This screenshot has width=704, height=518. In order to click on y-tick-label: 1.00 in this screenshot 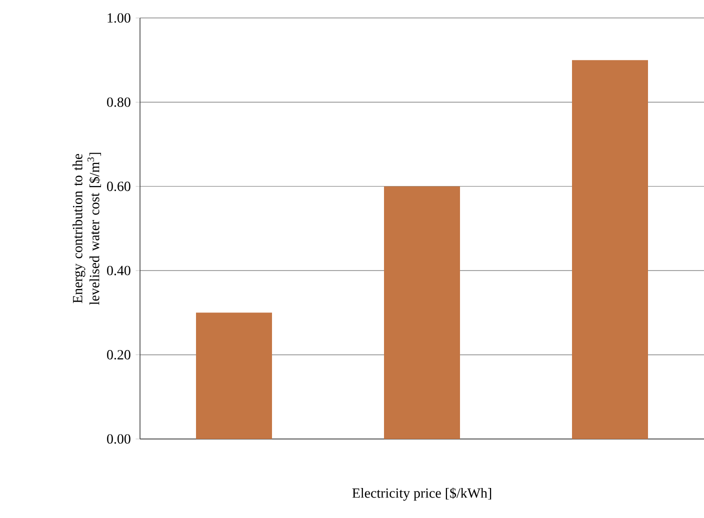, I will do `click(119, 18)`.